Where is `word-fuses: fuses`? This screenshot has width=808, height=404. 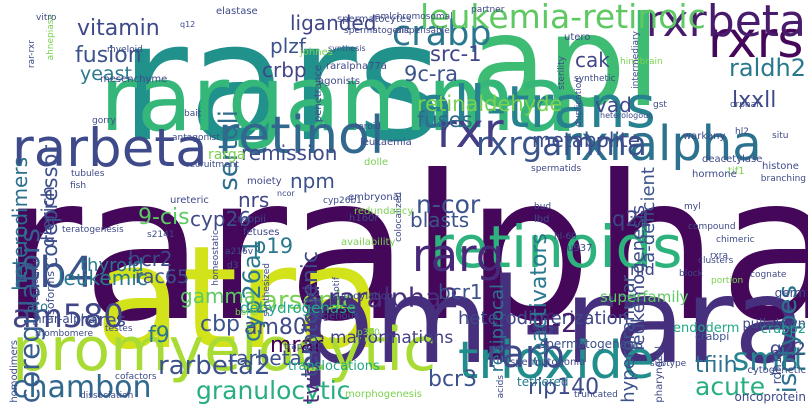 word-fuses: fuses is located at coordinates (445, 120).